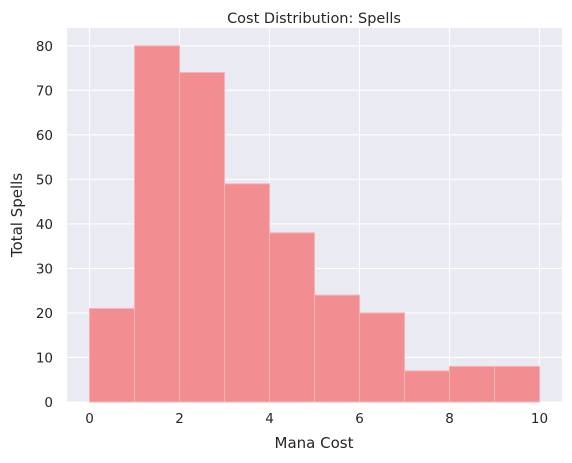 Image resolution: width=572 pixels, height=463 pixels. Describe the element at coordinates (44, 47) in the screenshot. I see `y-tick-label: 80` at that location.